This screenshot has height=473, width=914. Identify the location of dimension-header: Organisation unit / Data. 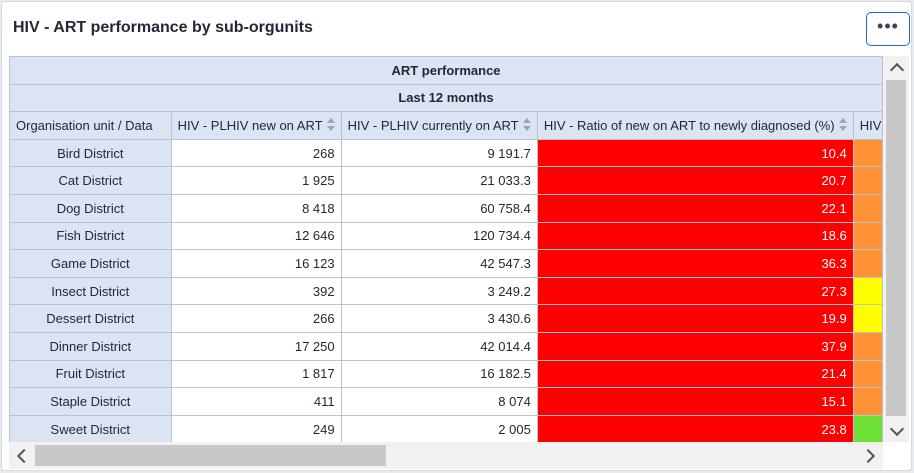
(90, 125).